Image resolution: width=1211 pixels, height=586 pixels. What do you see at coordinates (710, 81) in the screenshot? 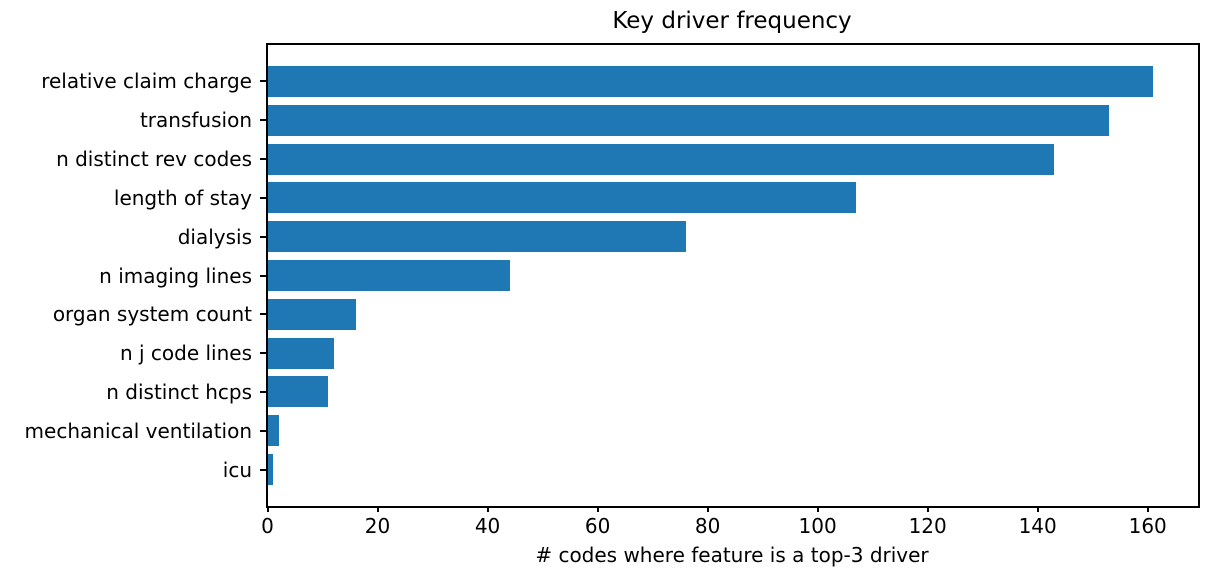
I see `bar-relative-claim-charge` at bounding box center [710, 81].